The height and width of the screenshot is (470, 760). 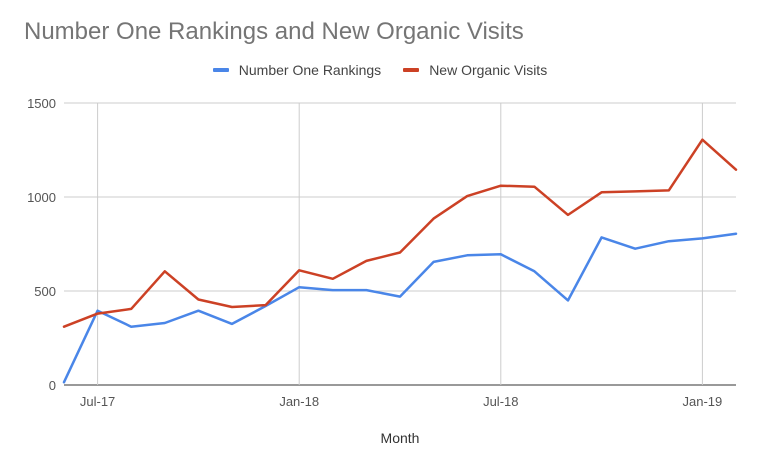 What do you see at coordinates (41, 103) in the screenshot?
I see `y-tick-label: 1500` at bounding box center [41, 103].